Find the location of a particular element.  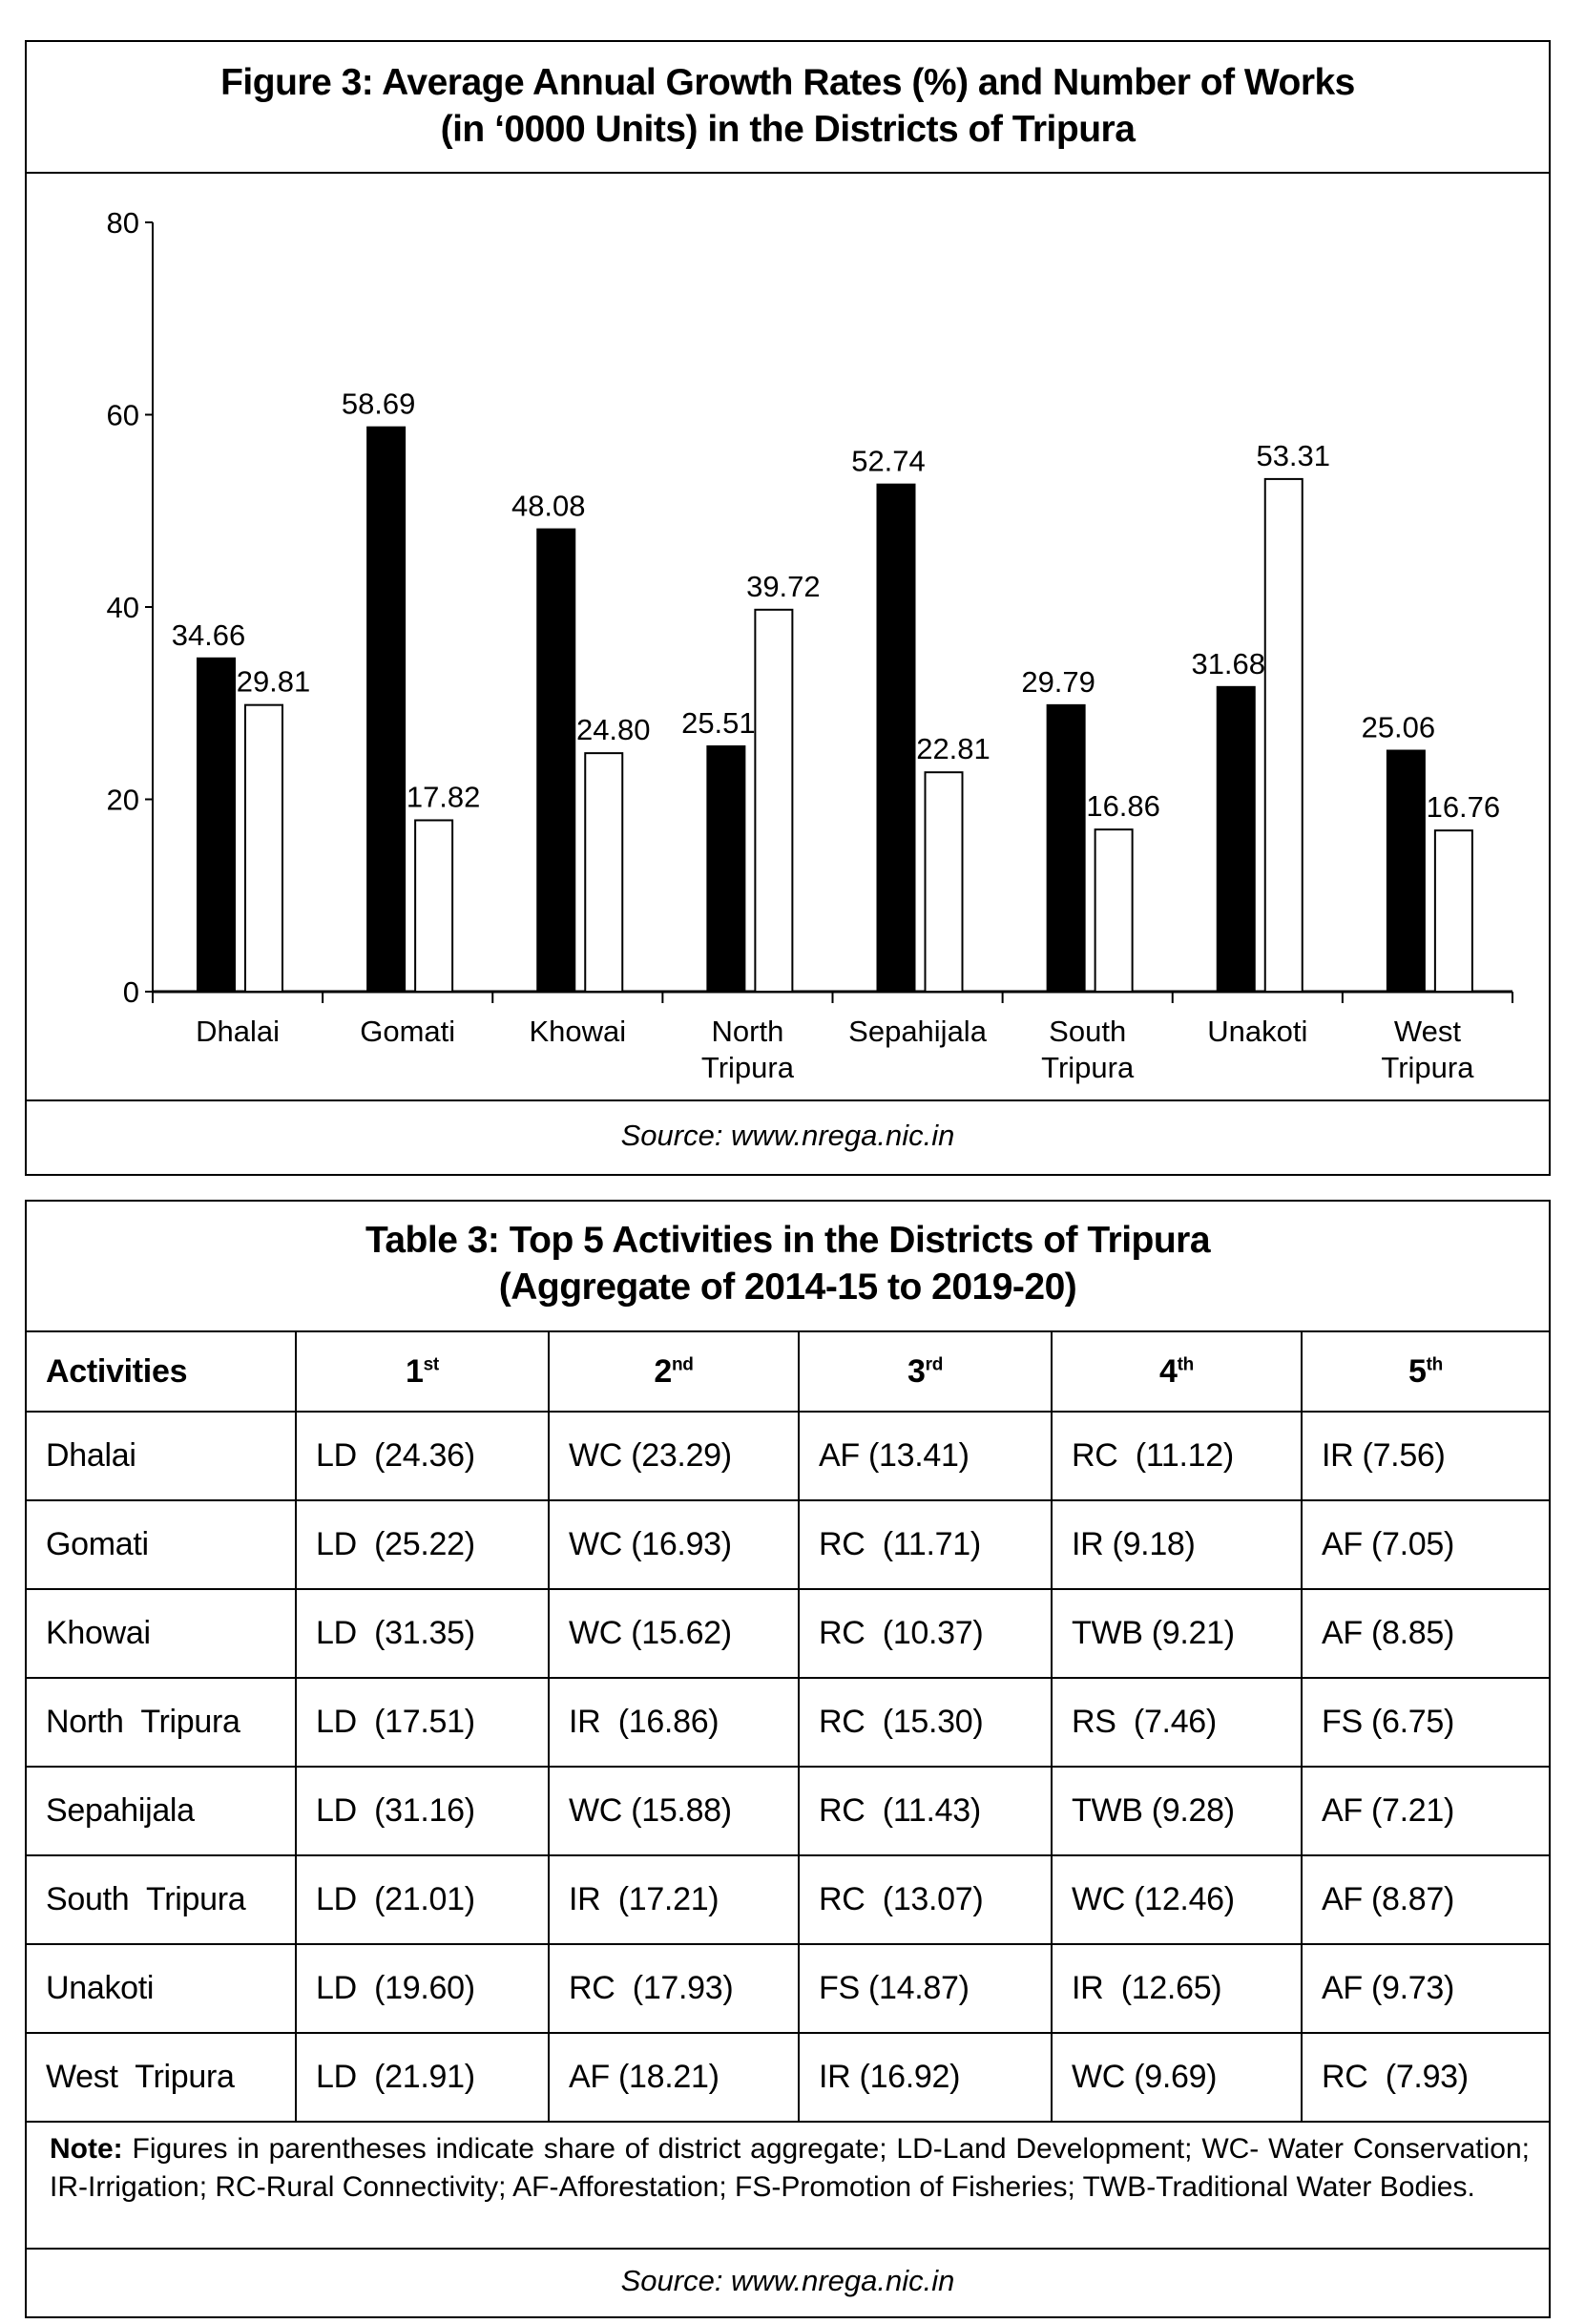

x-tick-label: Sepahijala is located at coordinates (918, 1031).